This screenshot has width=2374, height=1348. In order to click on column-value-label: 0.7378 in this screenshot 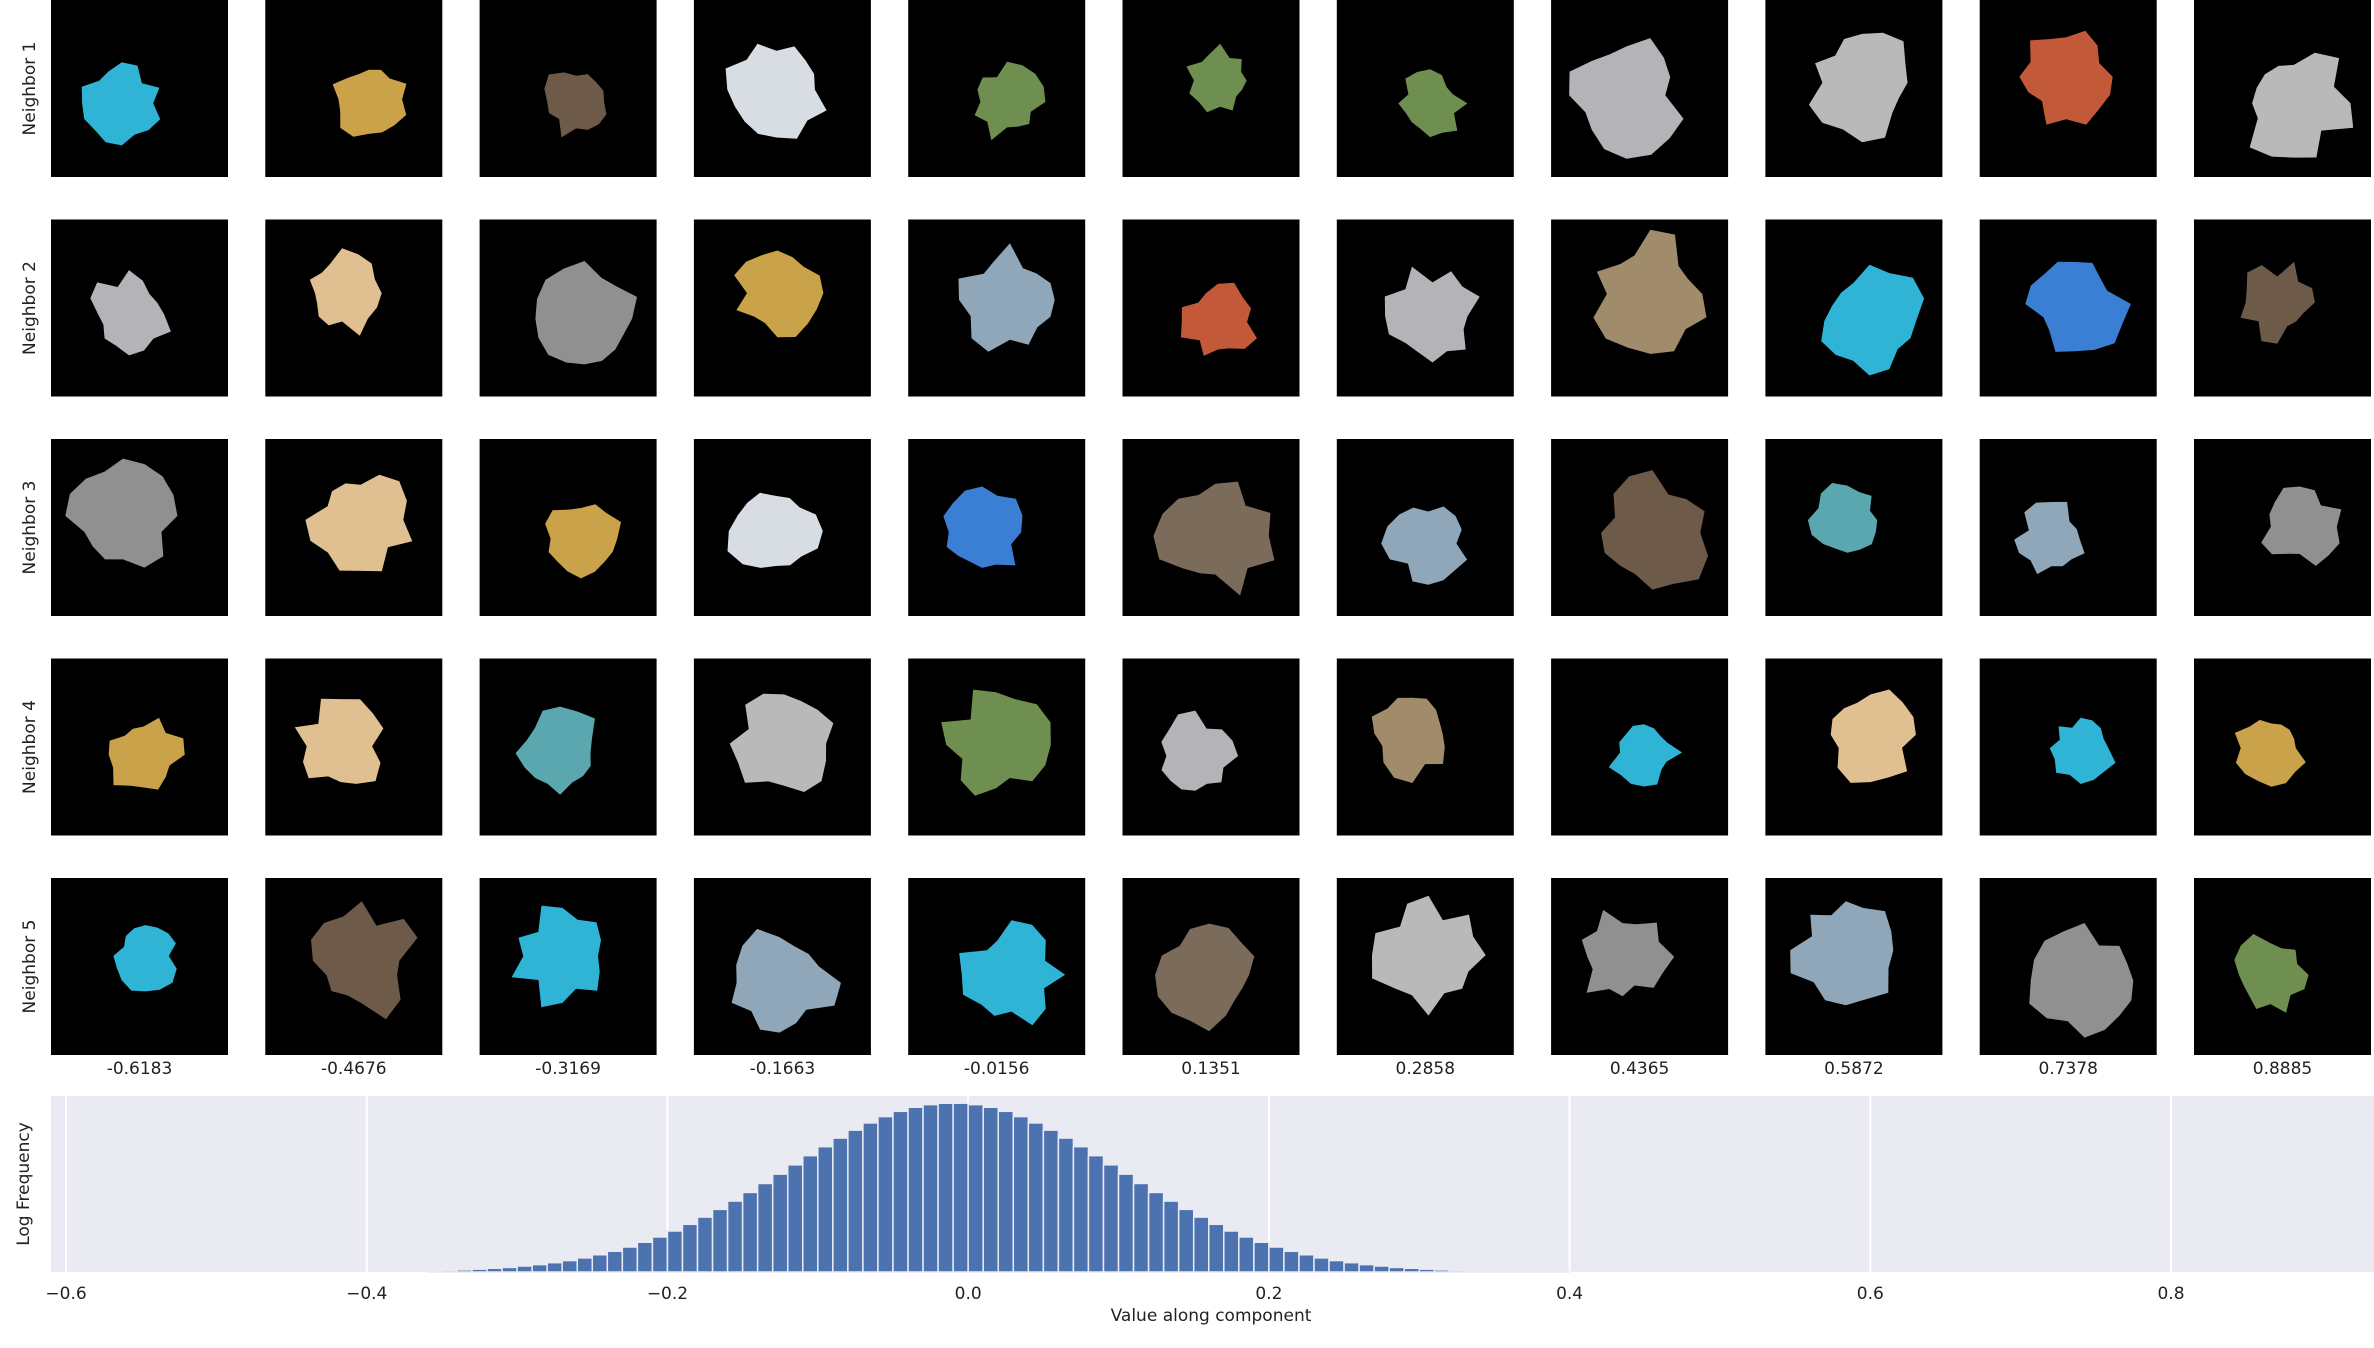, I will do `click(2067, 1069)`.